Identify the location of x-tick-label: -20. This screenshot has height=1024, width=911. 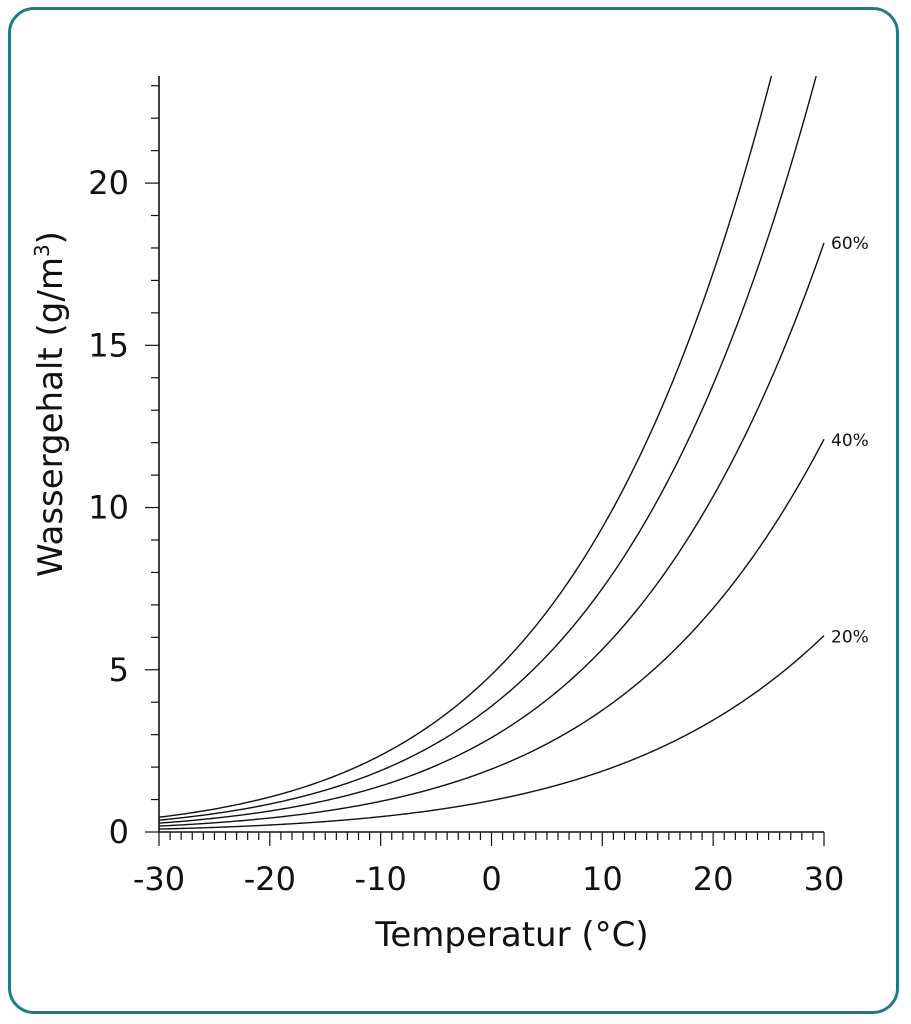
(270, 879).